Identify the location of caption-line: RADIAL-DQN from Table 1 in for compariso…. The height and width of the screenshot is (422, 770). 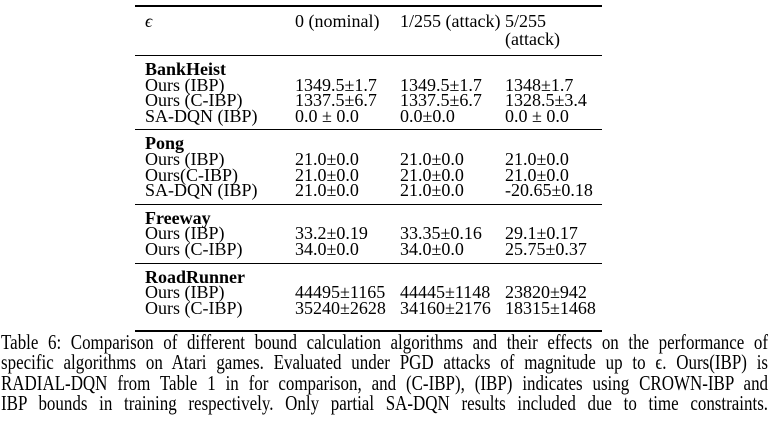
(385, 382).